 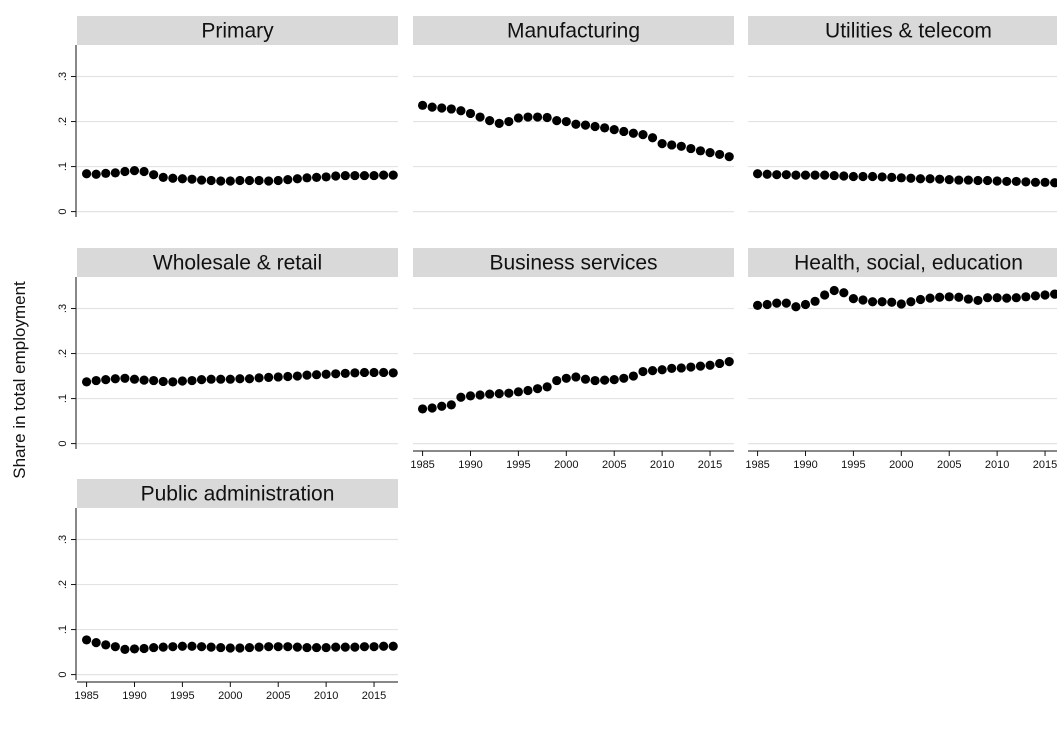 I want to click on panel-header-wholesale-retail, so click(x=237, y=262).